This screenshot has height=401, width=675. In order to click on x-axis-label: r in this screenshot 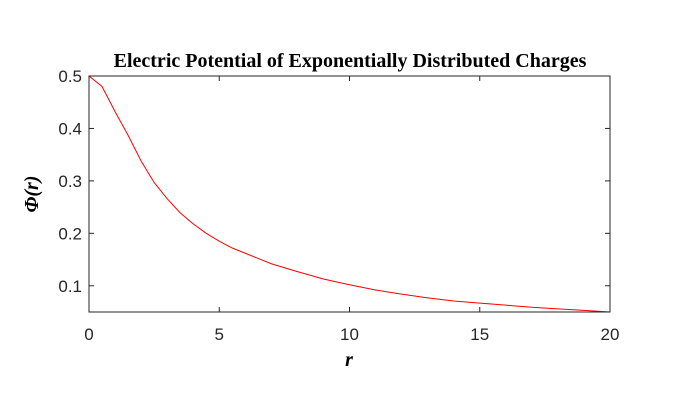, I will do `click(349, 360)`.